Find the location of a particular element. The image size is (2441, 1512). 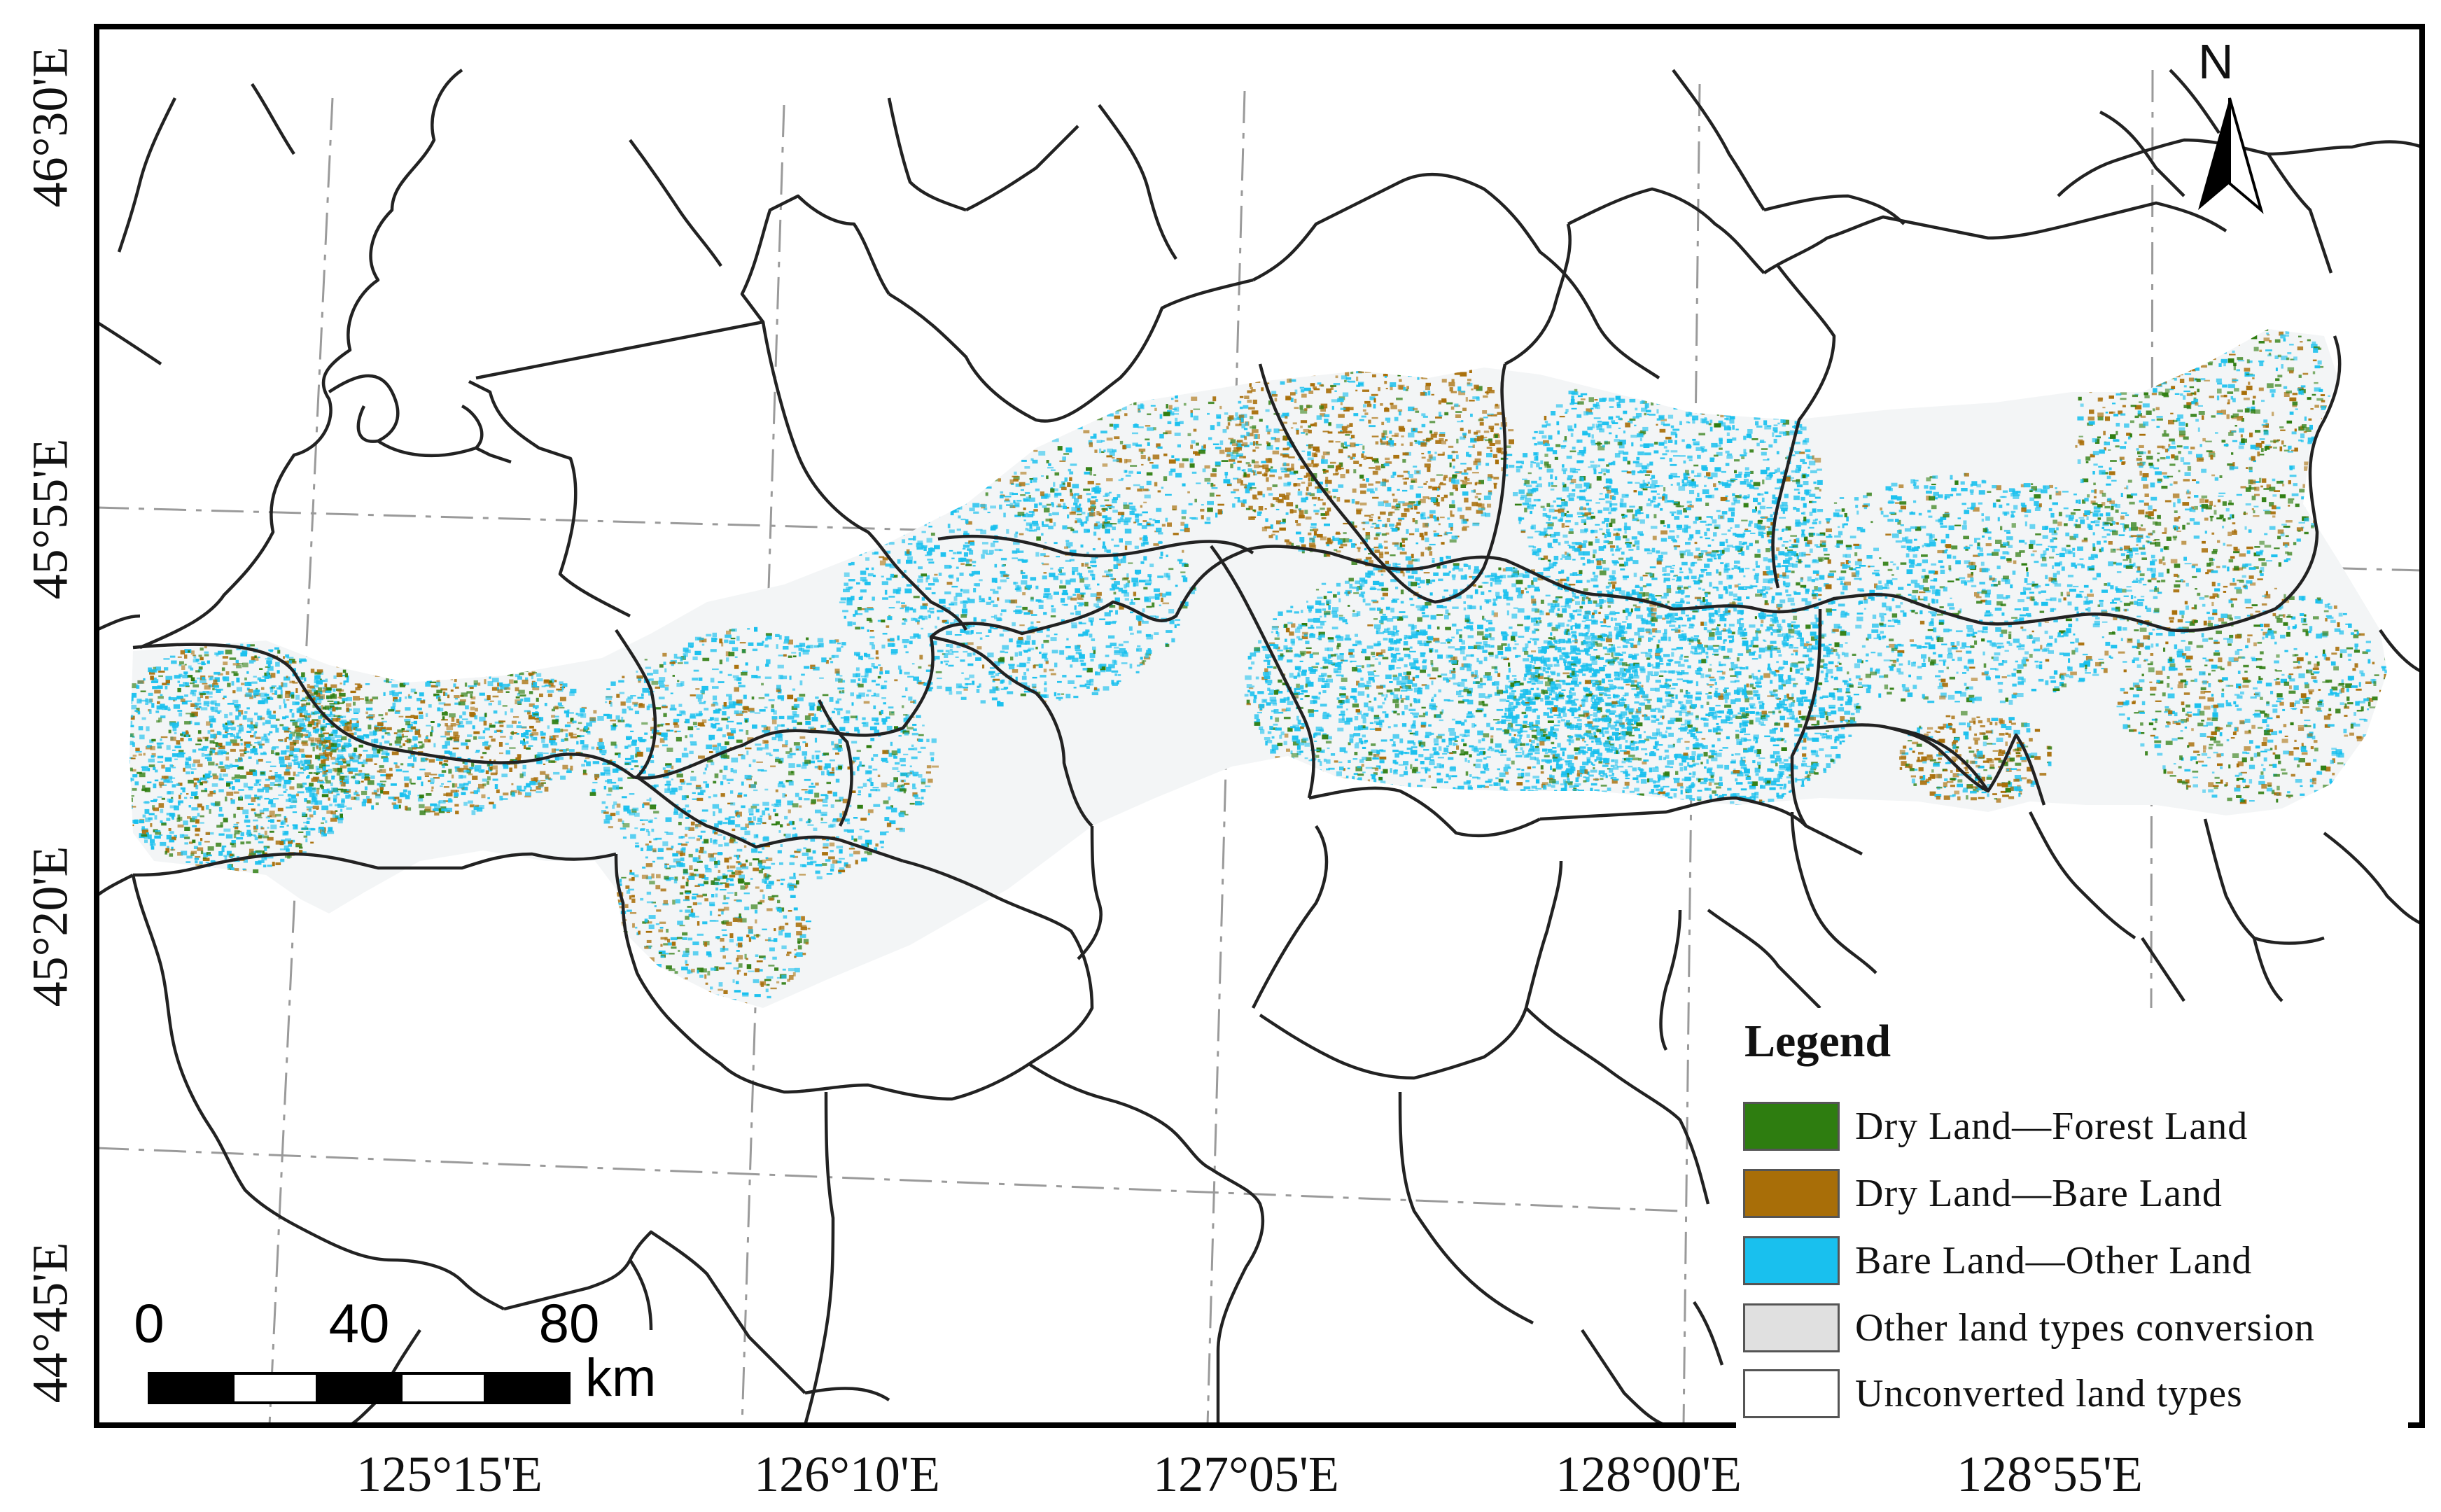

legend-title: Legend is located at coordinates (1817, 1041).